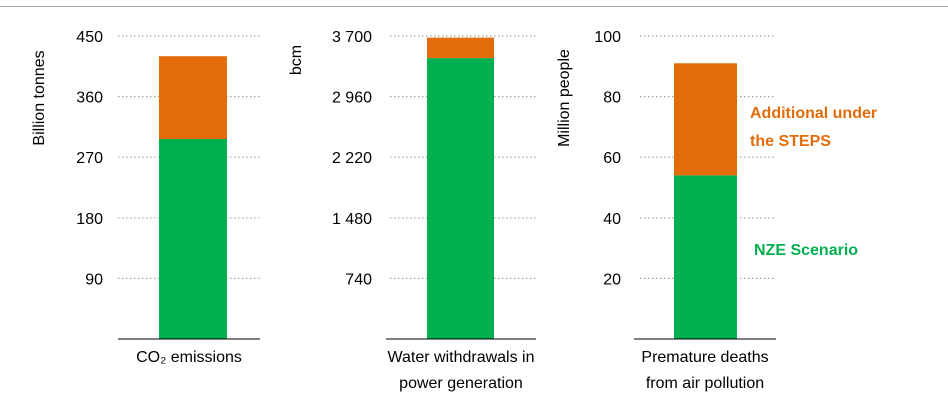 This screenshot has height=409, width=948. I want to click on y-tick-label: 180, so click(89, 219).